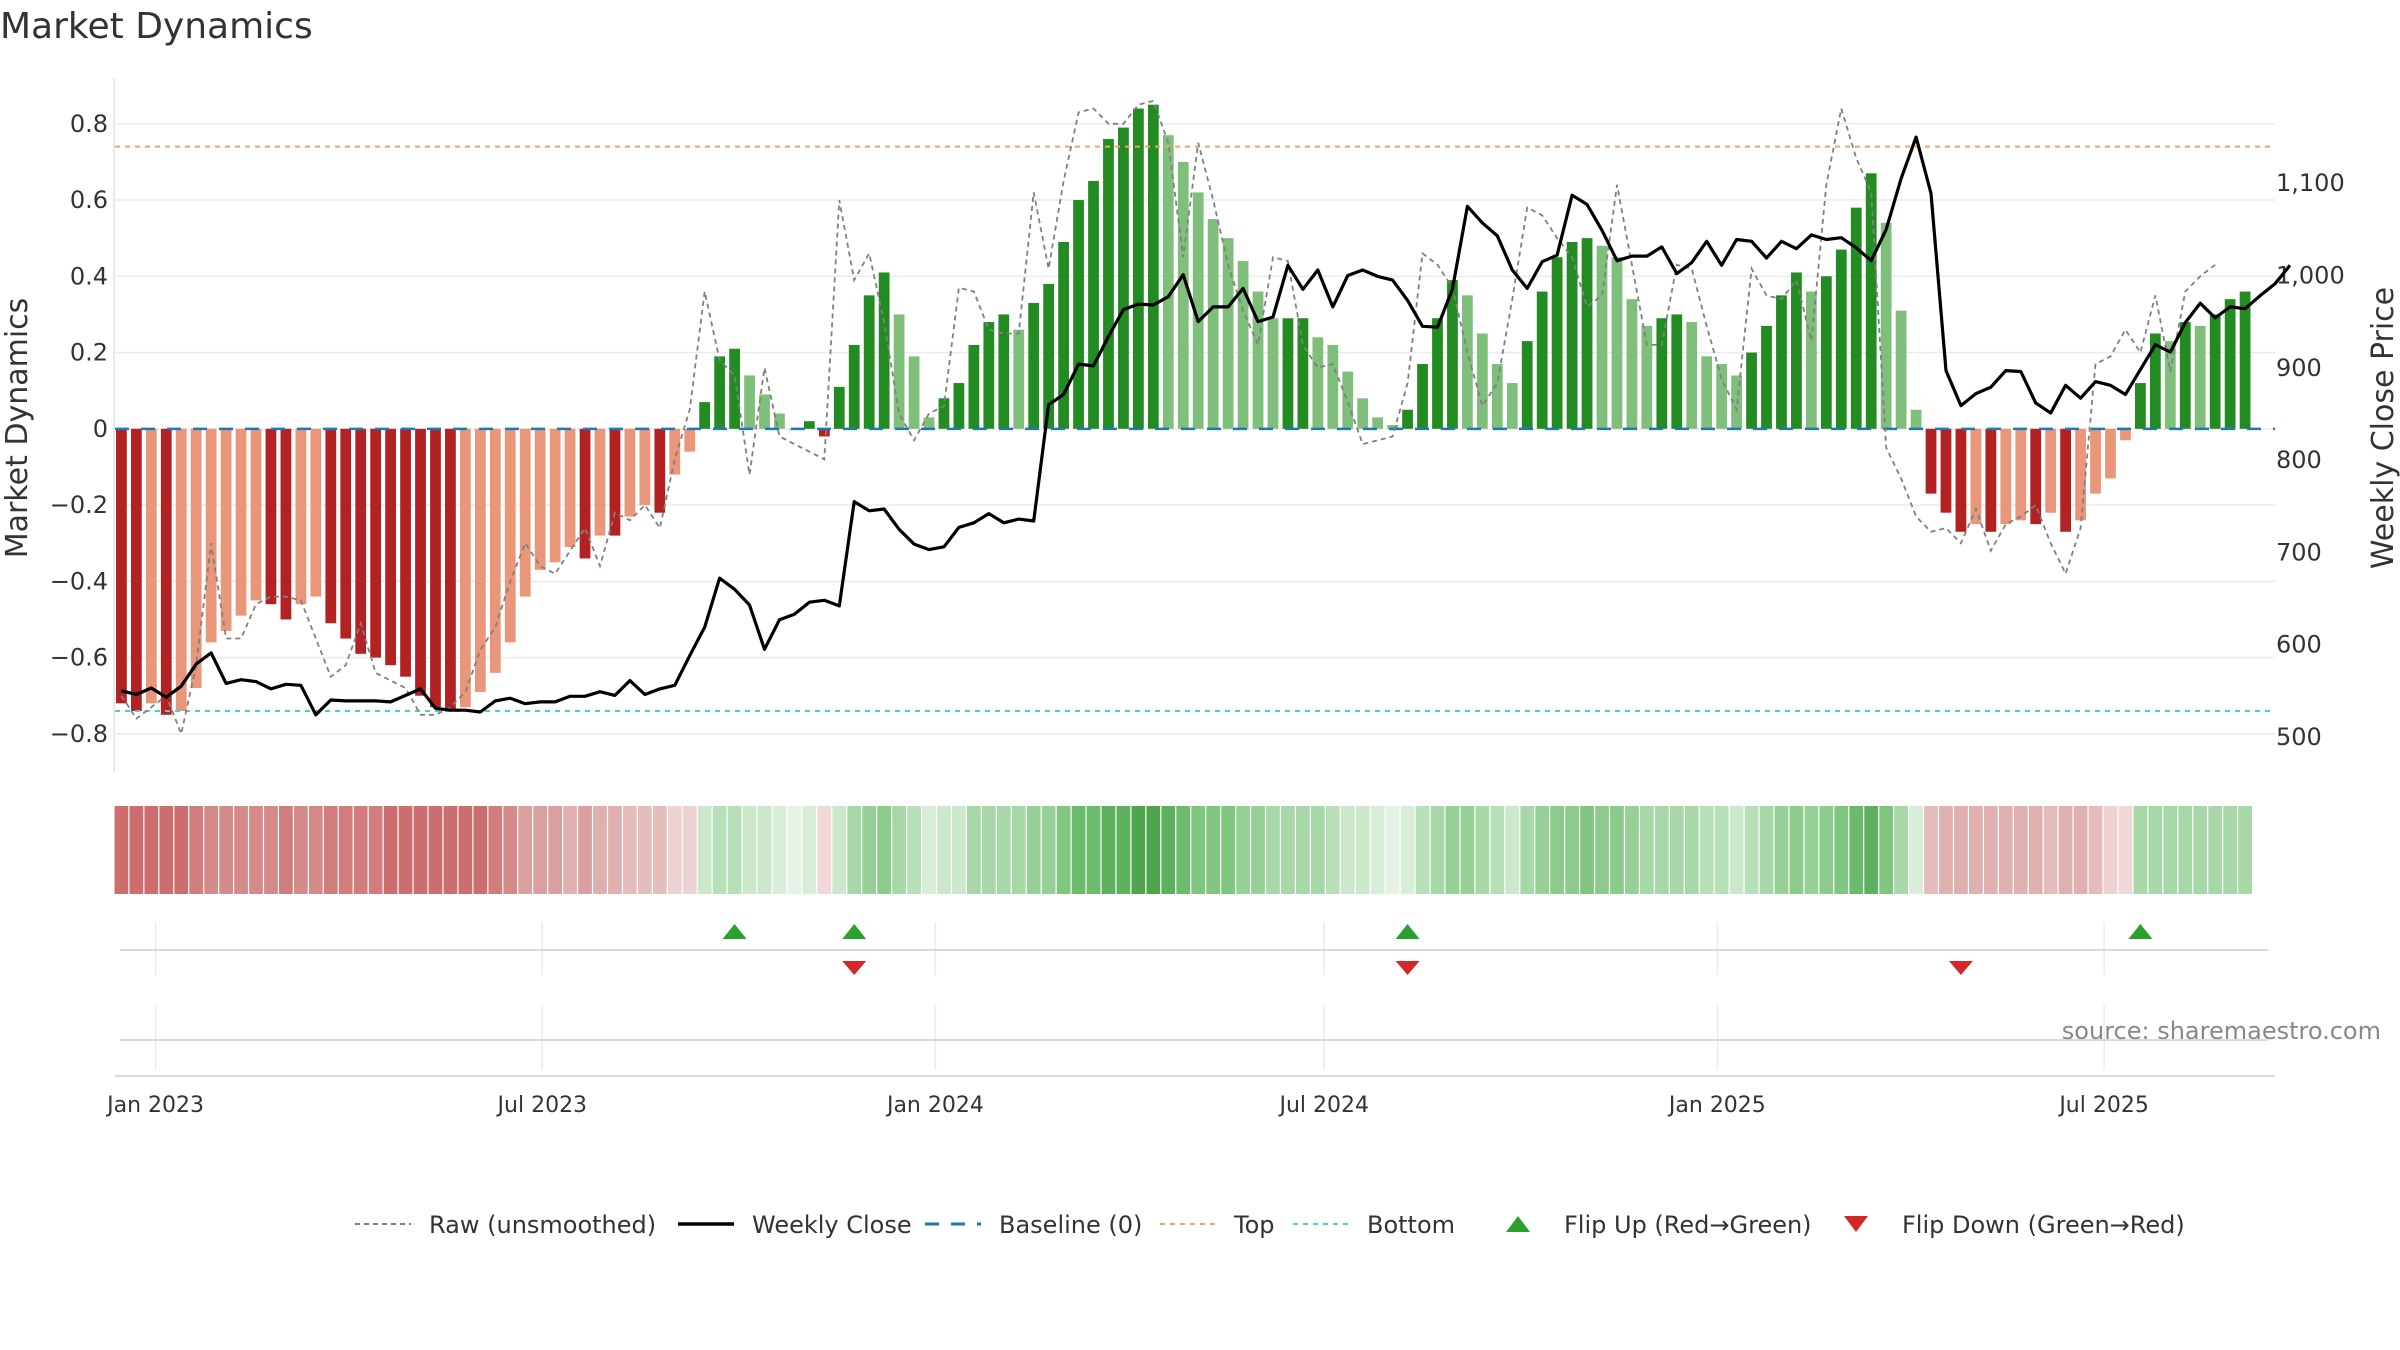  Describe the element at coordinates (154, 1105) in the screenshot. I see `date-tick-label: Jan 2023` at that location.